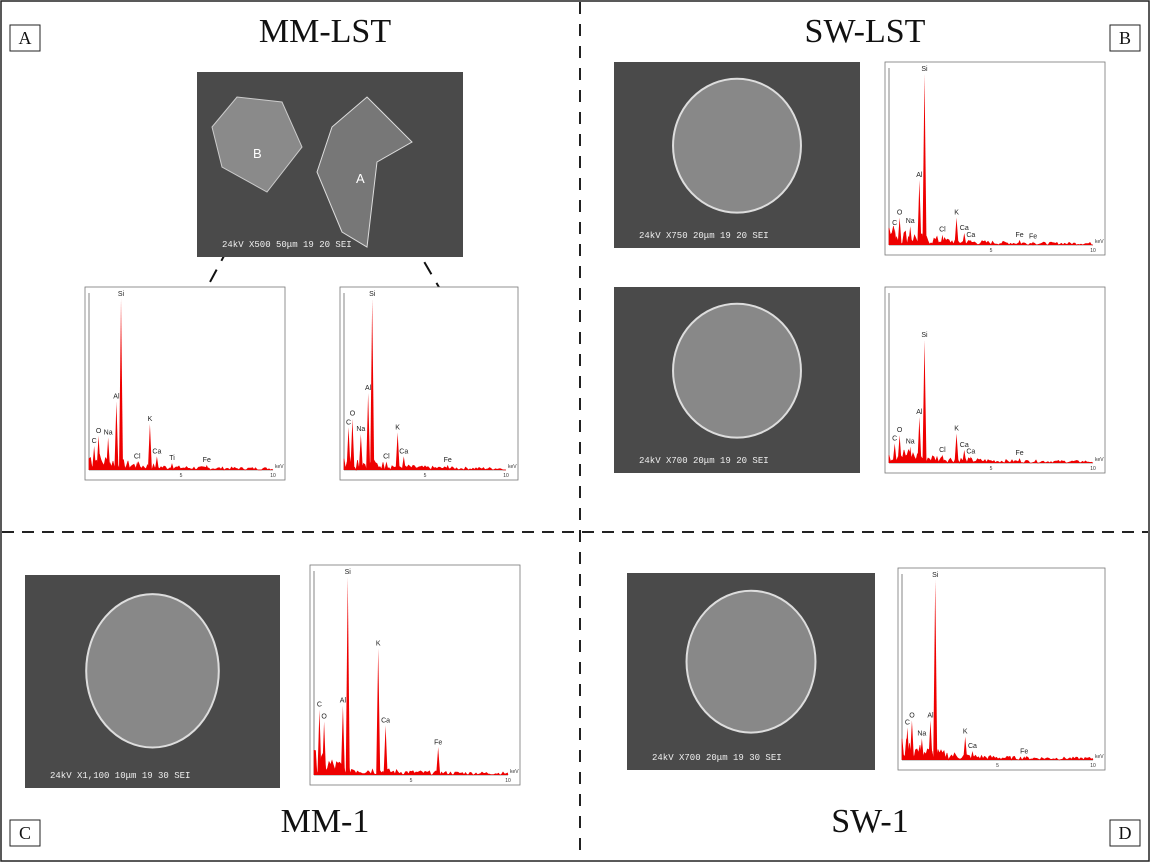  I want to click on sem-caption: 24kV X700 20μm 19 30 SEI, so click(717, 758).